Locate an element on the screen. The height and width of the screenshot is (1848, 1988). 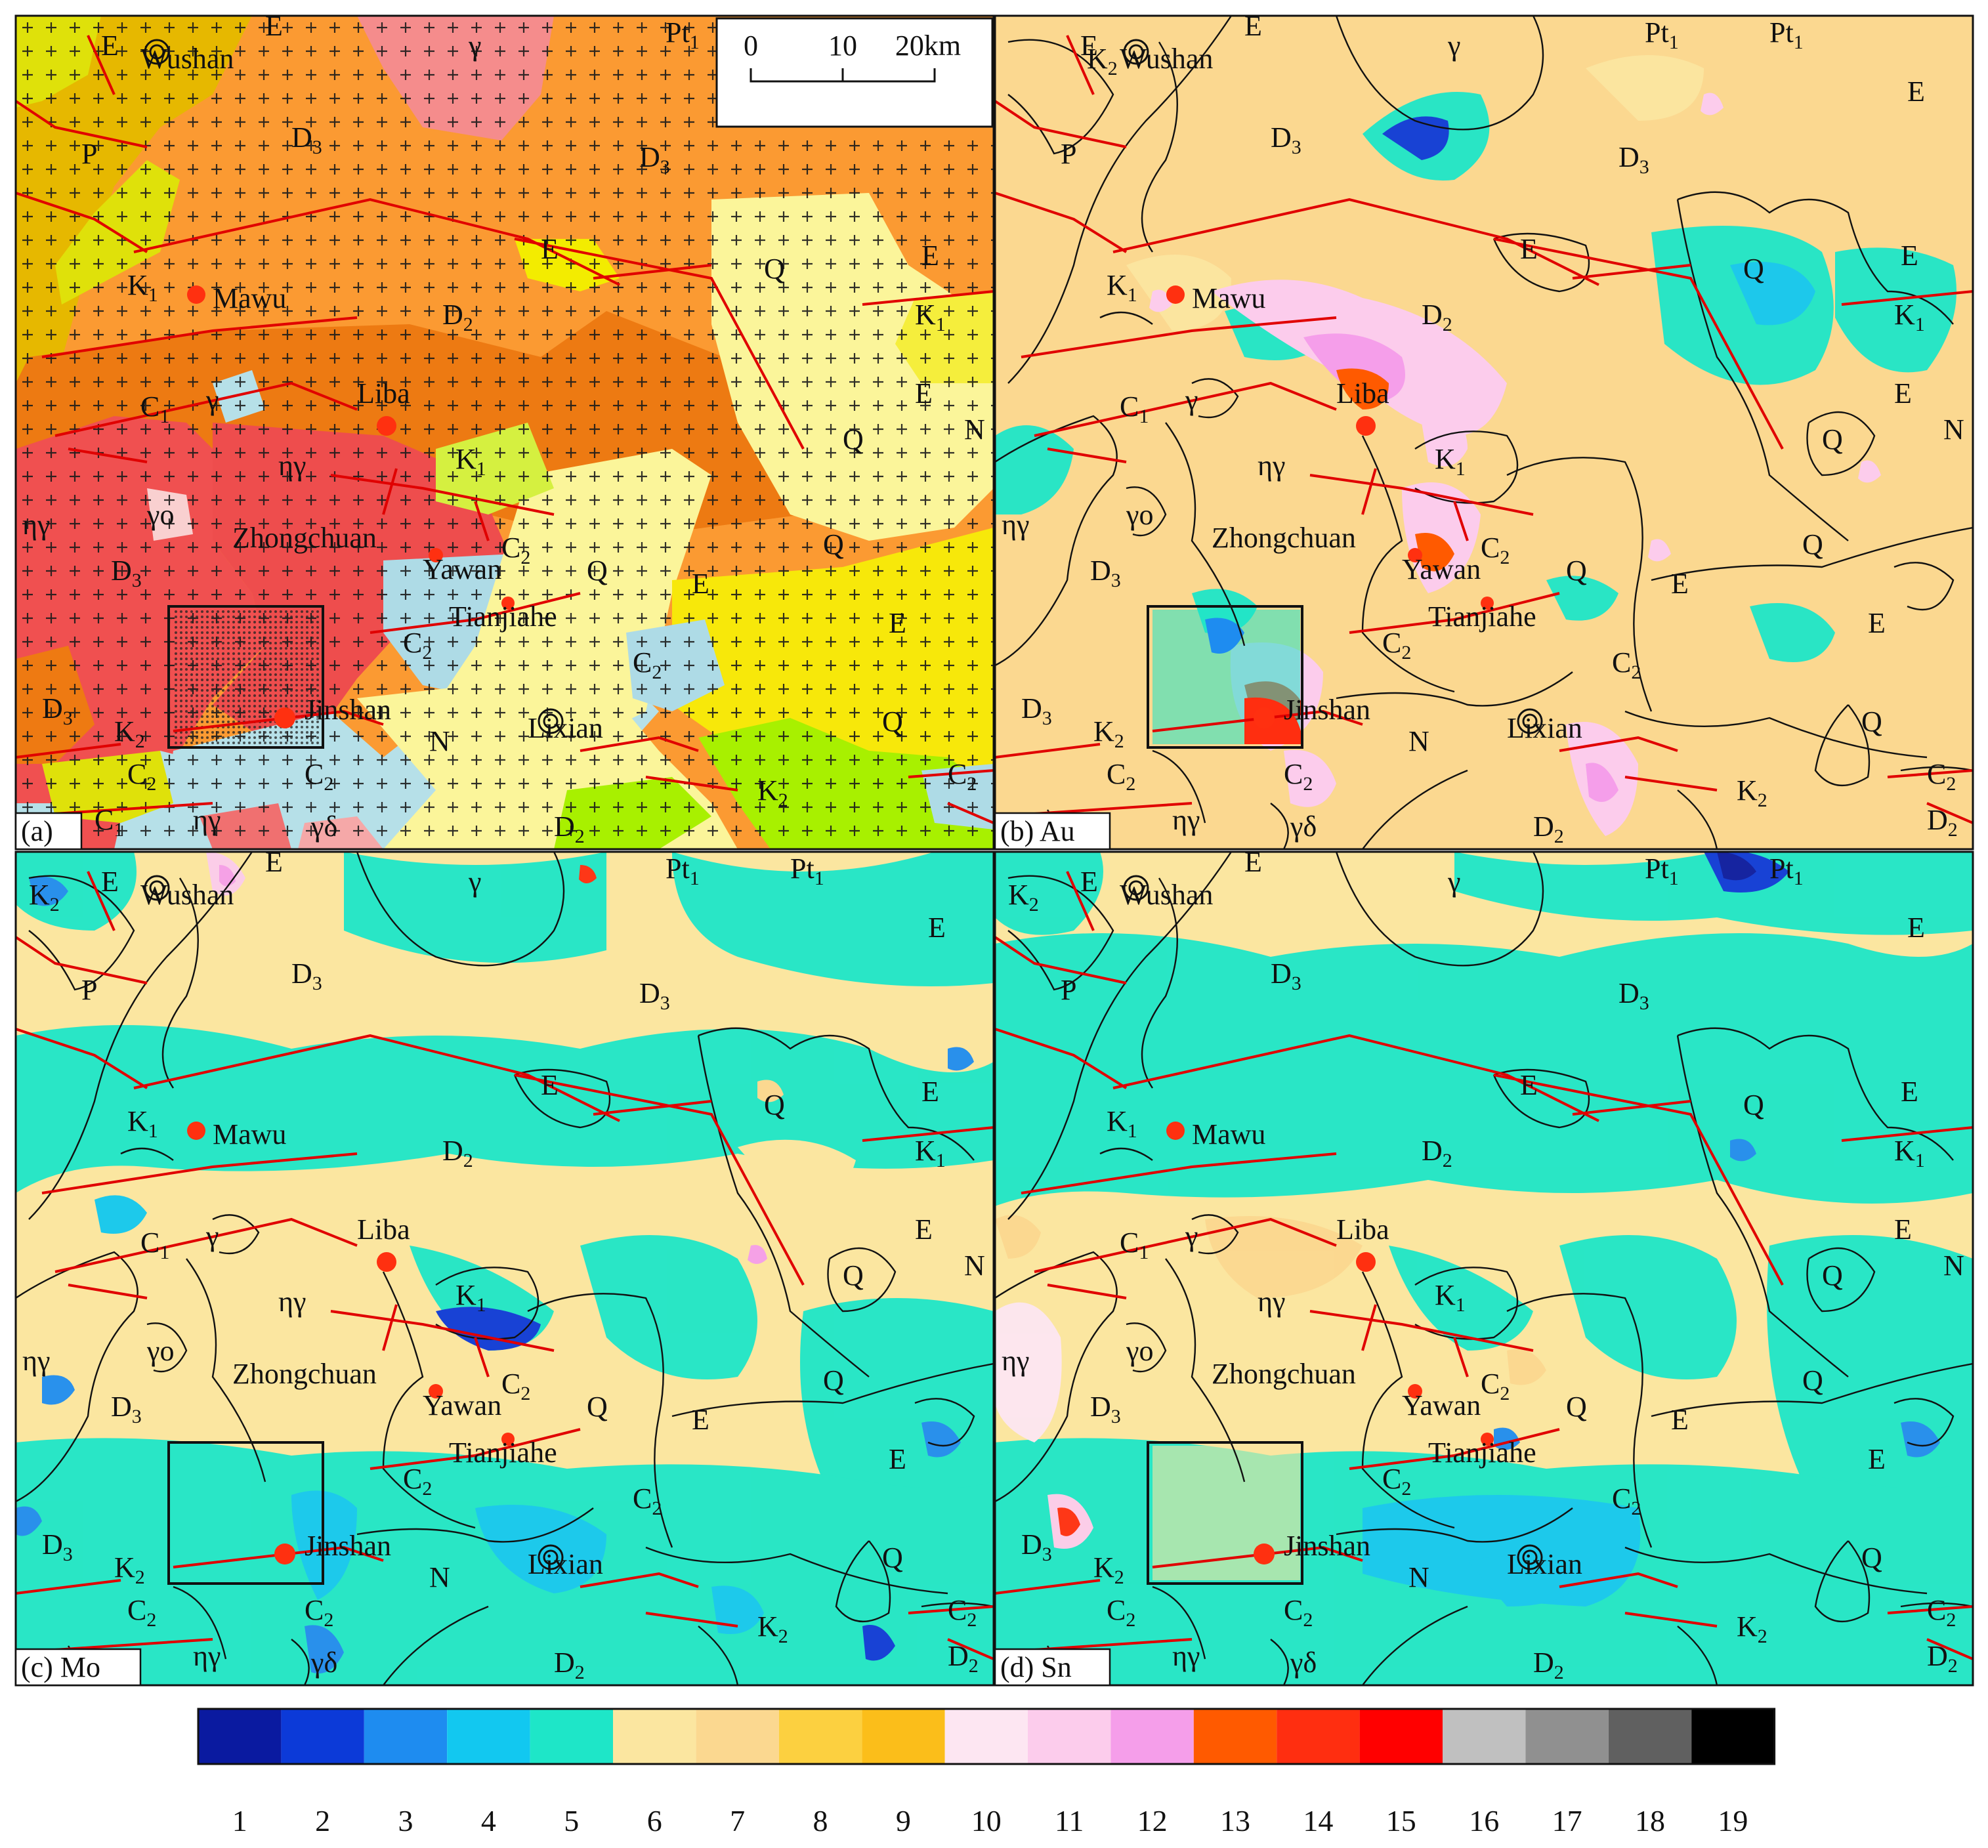
colorbar-label: 10 is located at coordinates (986, 1821).